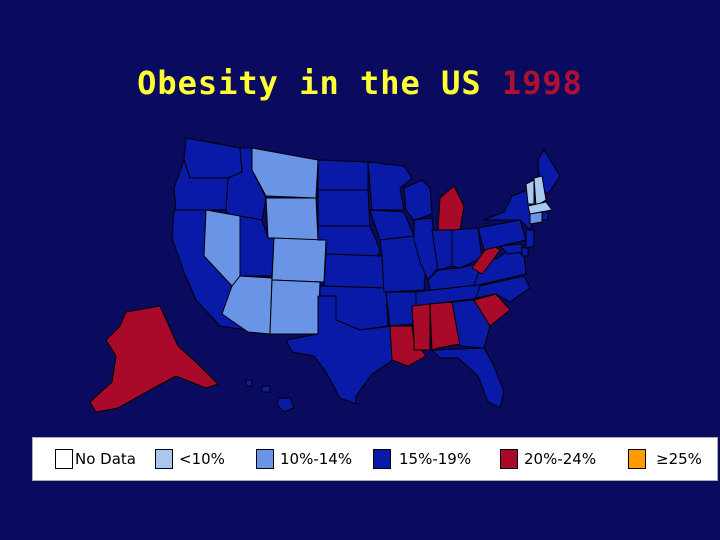 The height and width of the screenshot is (540, 720). I want to click on state-nj, so click(530, 239).